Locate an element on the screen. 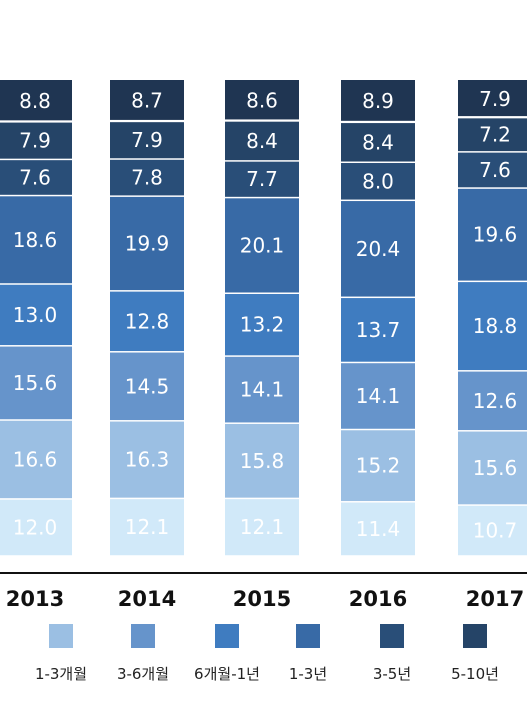  bar-segment-2-2013 is located at coordinates (36, 383).